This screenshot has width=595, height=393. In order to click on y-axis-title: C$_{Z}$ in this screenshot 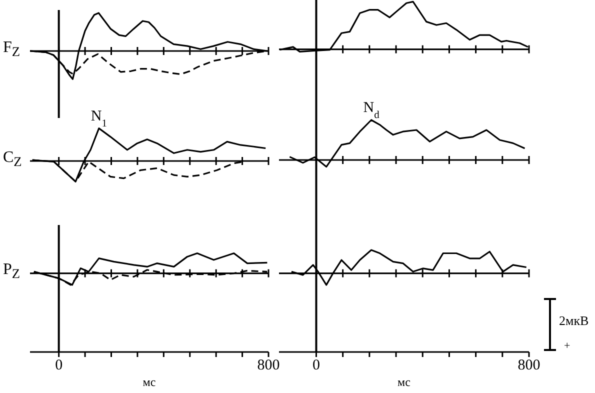, I will do `click(12, 159)`.